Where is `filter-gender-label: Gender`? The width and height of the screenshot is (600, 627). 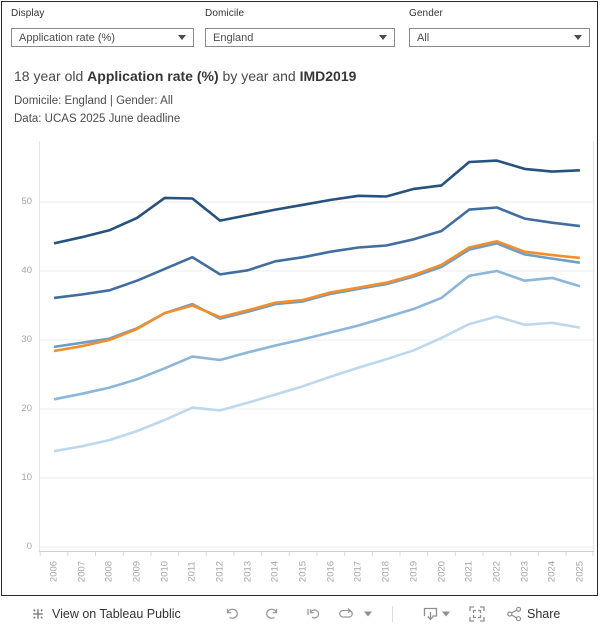 filter-gender-label: Gender is located at coordinates (426, 13).